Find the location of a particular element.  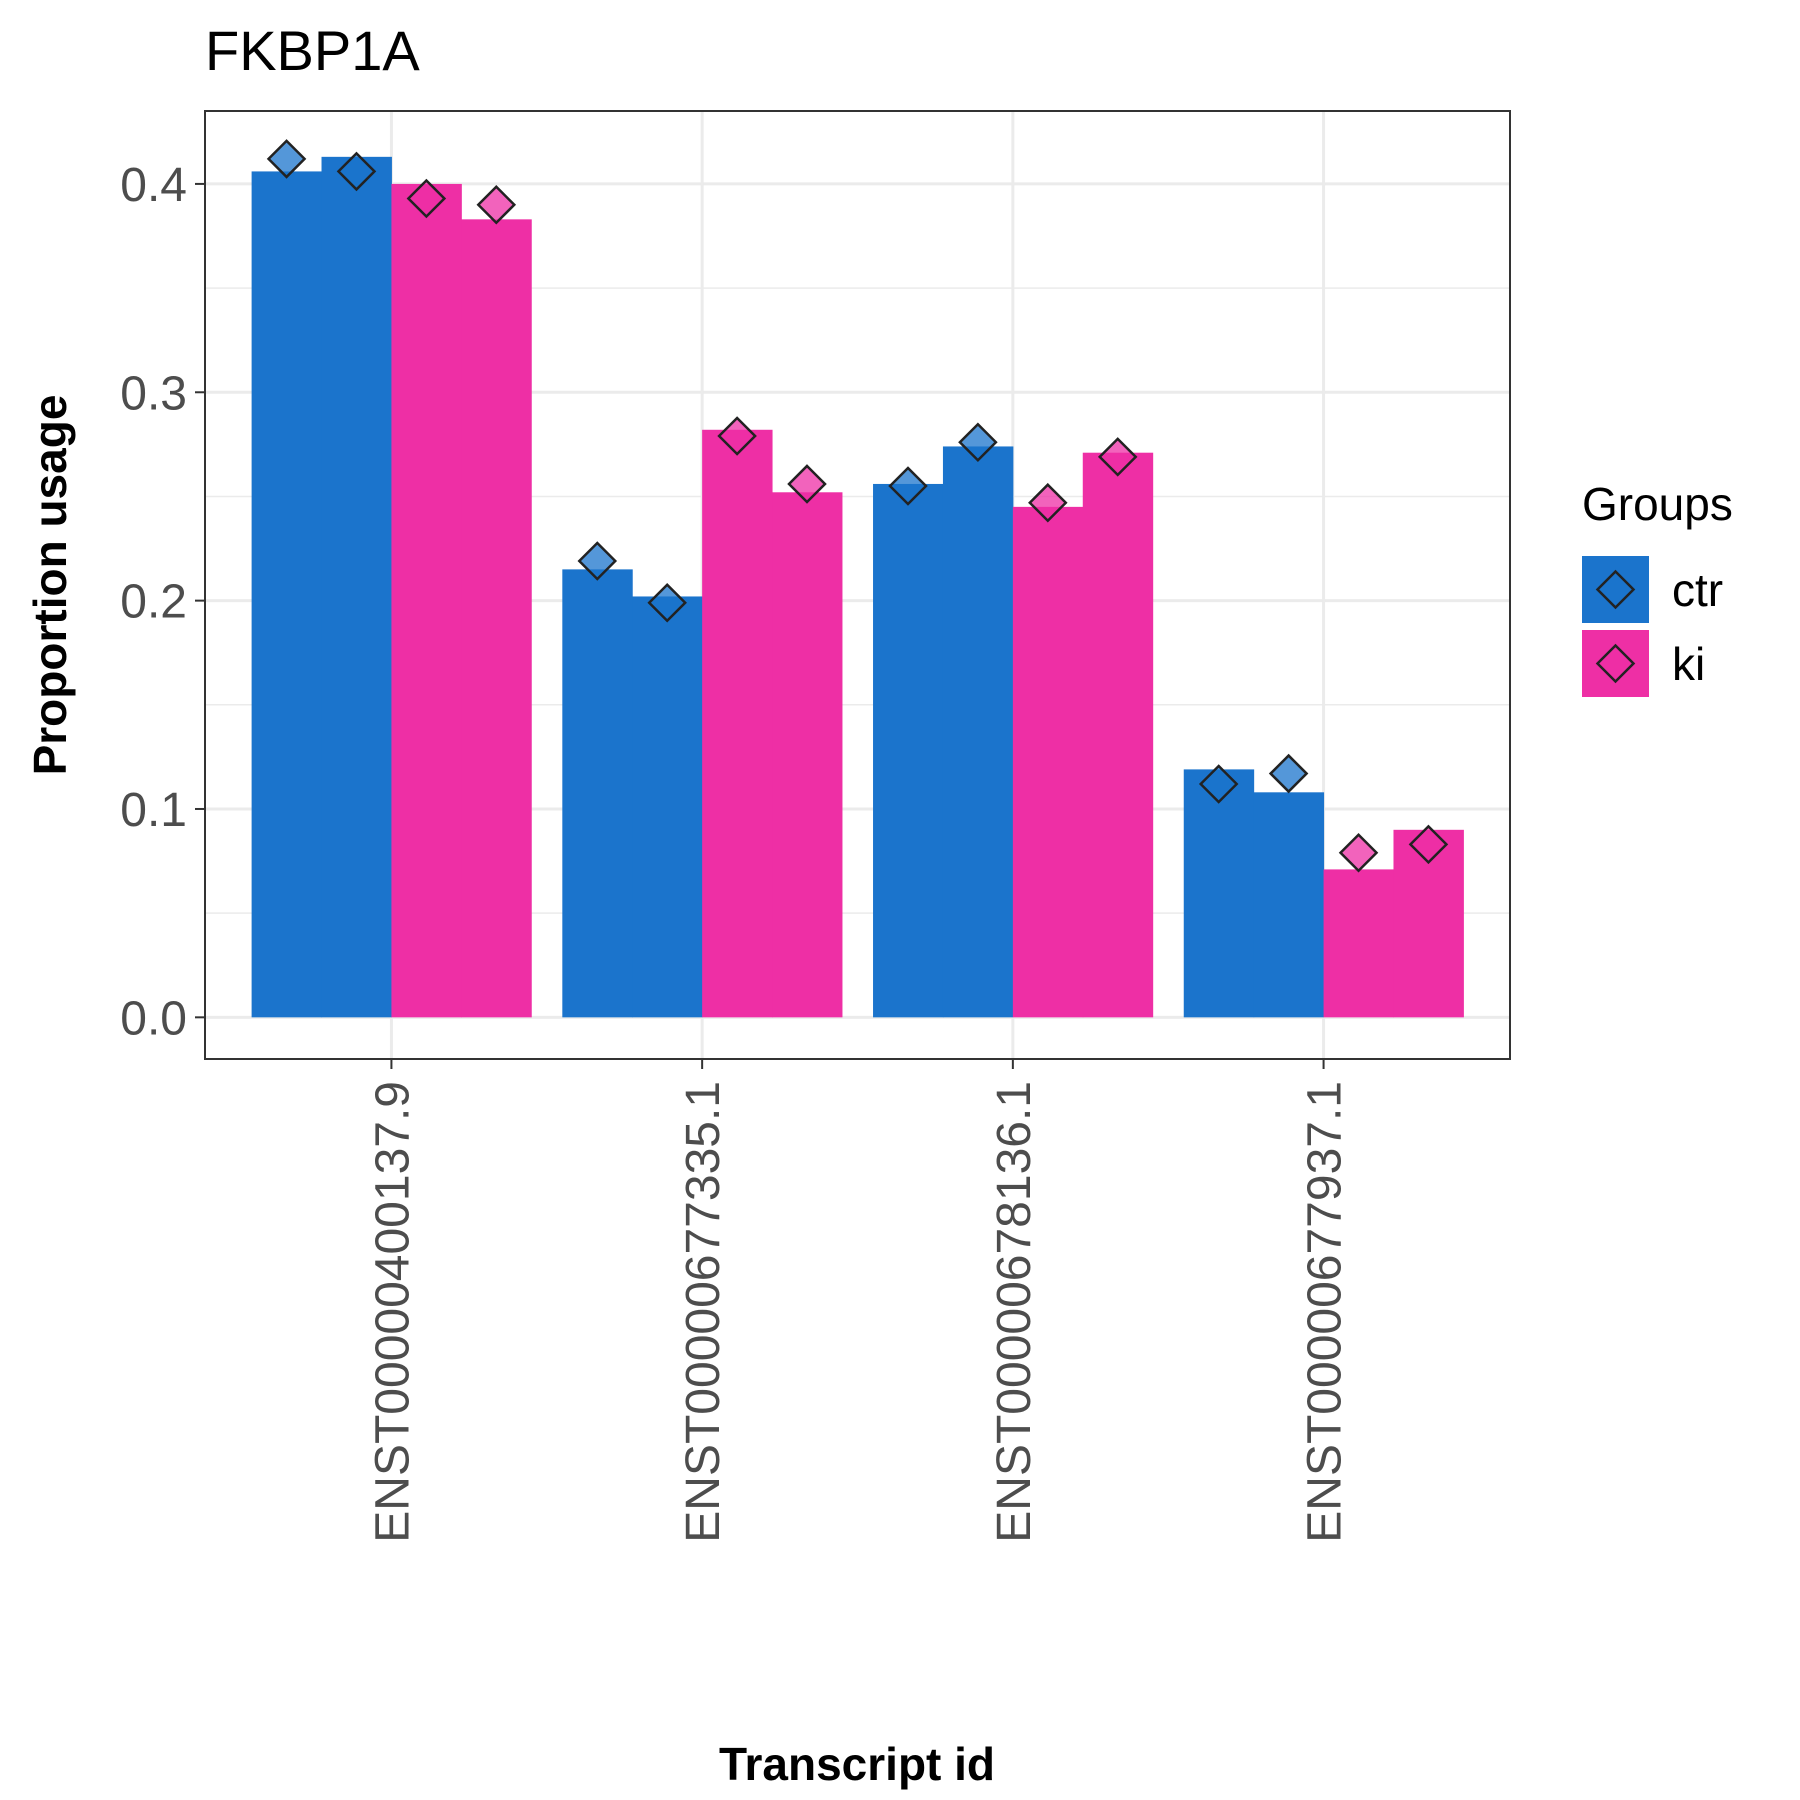

x-tick-label: ENST00000677335.1 is located at coordinates (703, 1312).